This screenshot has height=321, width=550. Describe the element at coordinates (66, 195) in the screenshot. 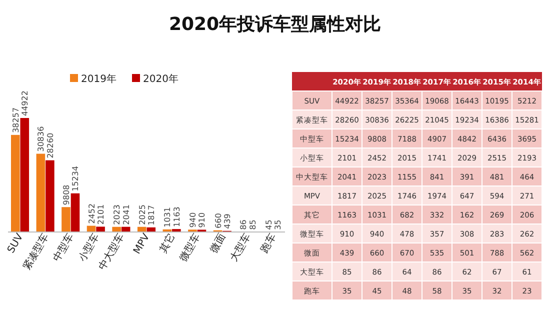

I see `data-label: 9808` at that location.